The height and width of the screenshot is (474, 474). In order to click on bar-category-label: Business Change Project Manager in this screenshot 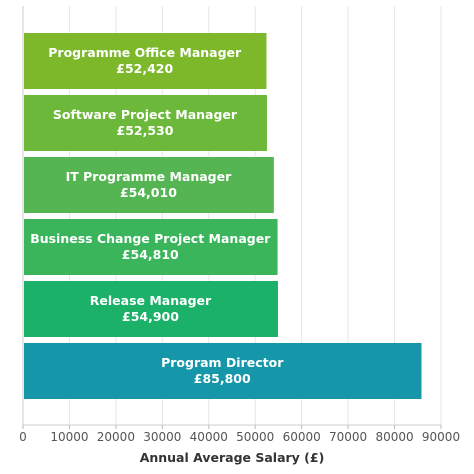, I will do `click(150, 238)`.